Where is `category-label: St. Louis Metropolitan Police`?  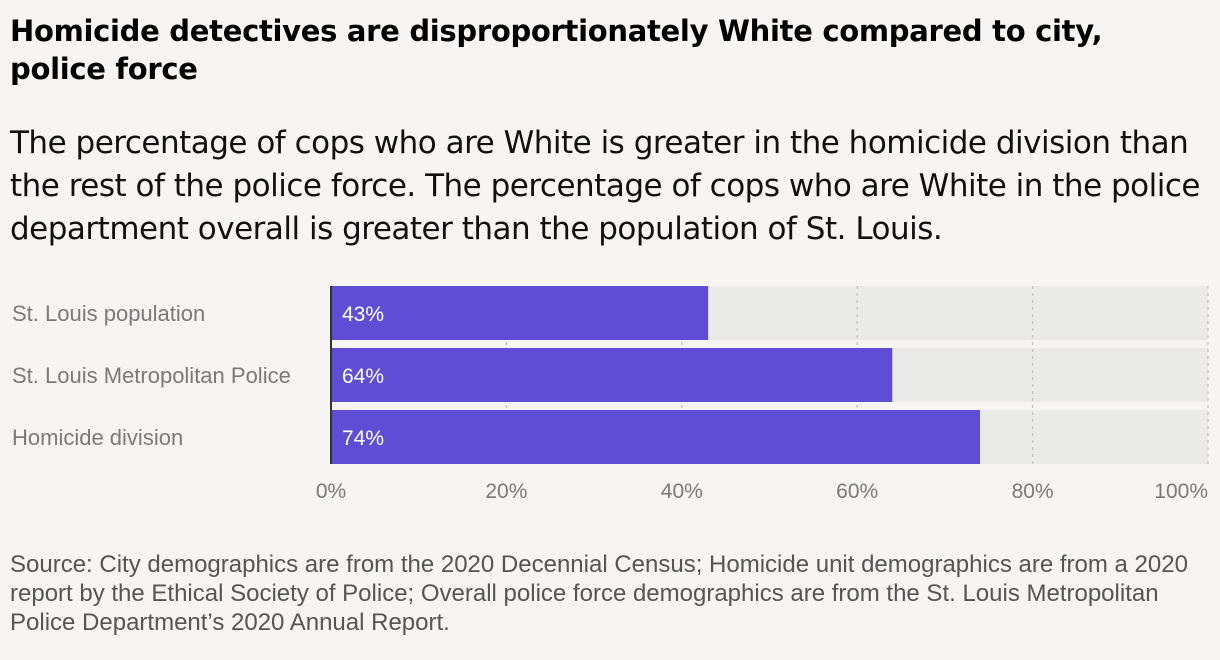 category-label: St. Louis Metropolitan Police is located at coordinates (151, 375).